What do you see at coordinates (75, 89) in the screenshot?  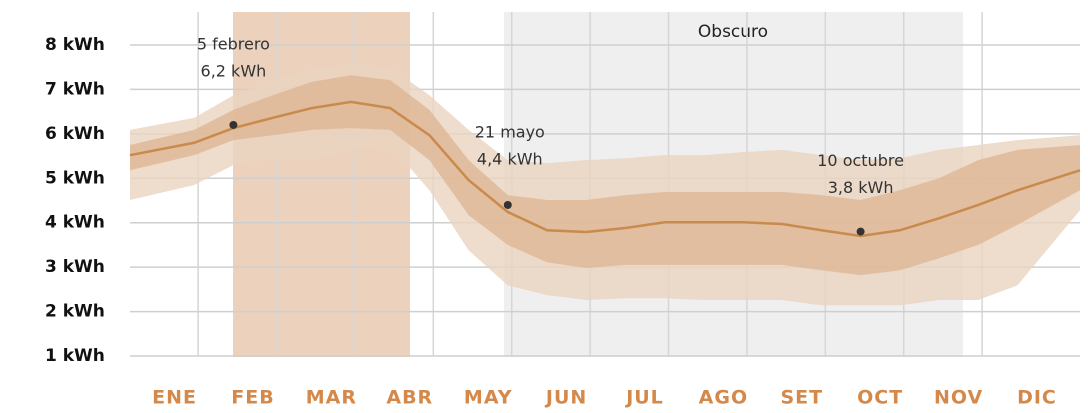 I see `y-tick-label: 7 kWh` at bounding box center [75, 89].